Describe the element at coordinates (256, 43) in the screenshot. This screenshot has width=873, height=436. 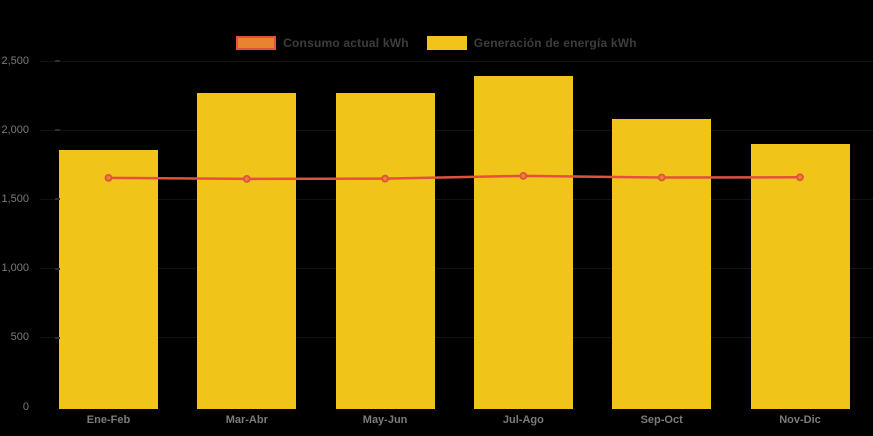
I see `legend-swatch-line-series-icon` at that location.